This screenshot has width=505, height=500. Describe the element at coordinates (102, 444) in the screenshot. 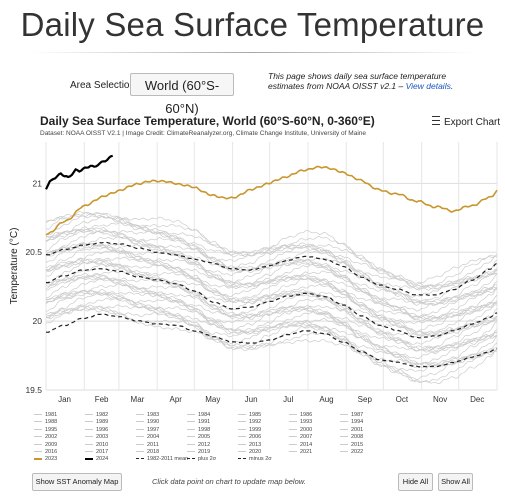

I see `legend-label: 2010` at that location.